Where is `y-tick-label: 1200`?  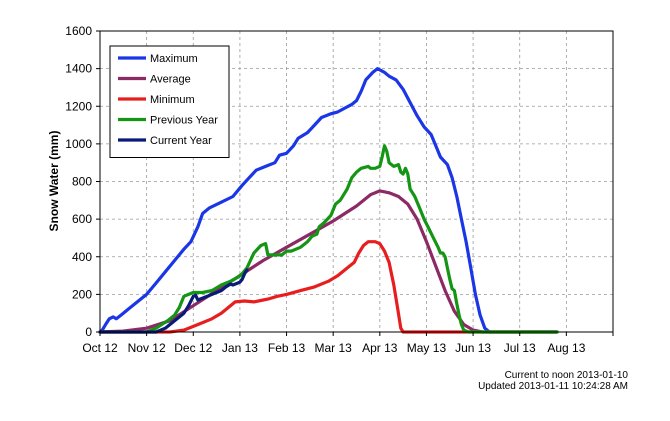
y-tick-label: 1200 is located at coordinates (78, 106).